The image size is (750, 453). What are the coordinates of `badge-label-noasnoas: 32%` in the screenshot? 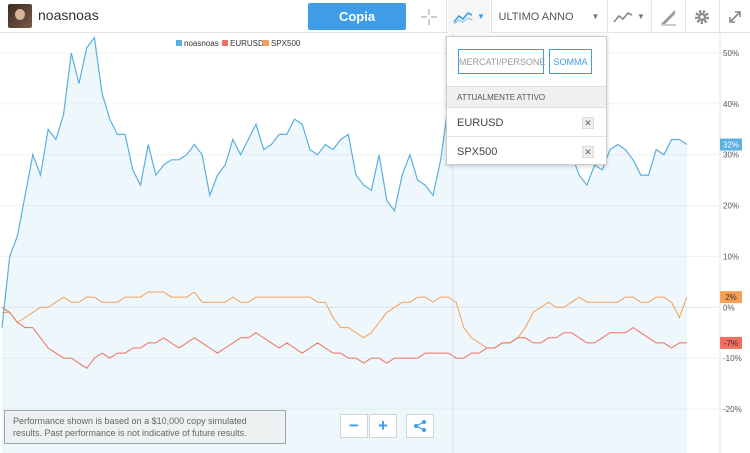 It's located at (731, 145).